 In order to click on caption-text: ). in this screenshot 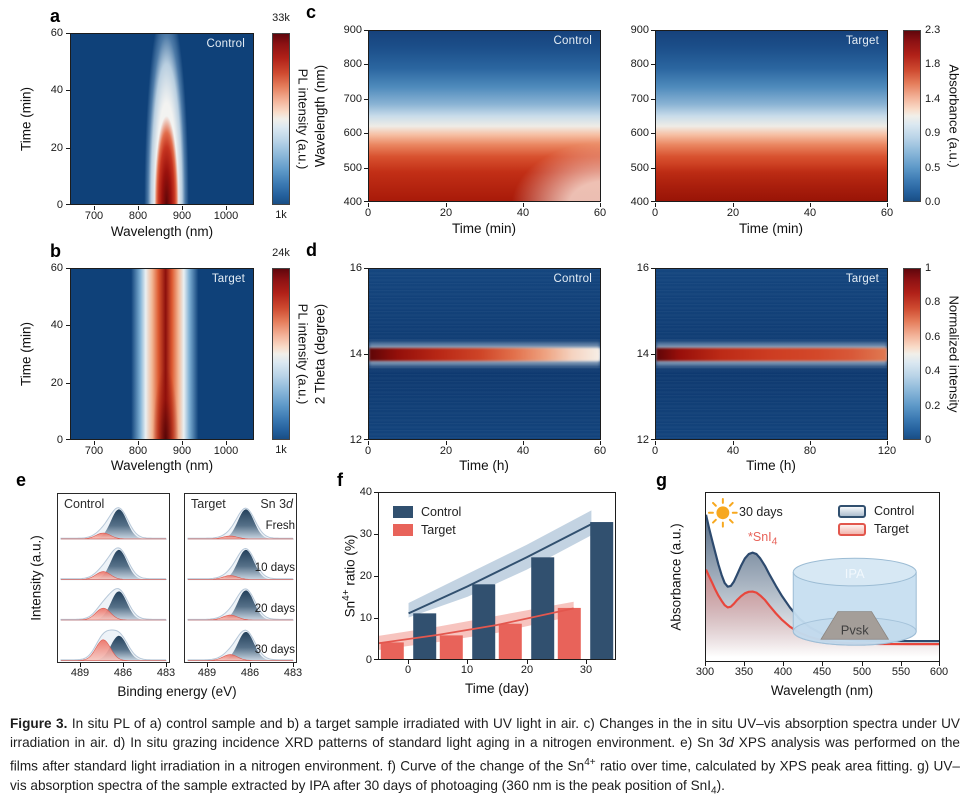, I will do `click(720, 785)`.